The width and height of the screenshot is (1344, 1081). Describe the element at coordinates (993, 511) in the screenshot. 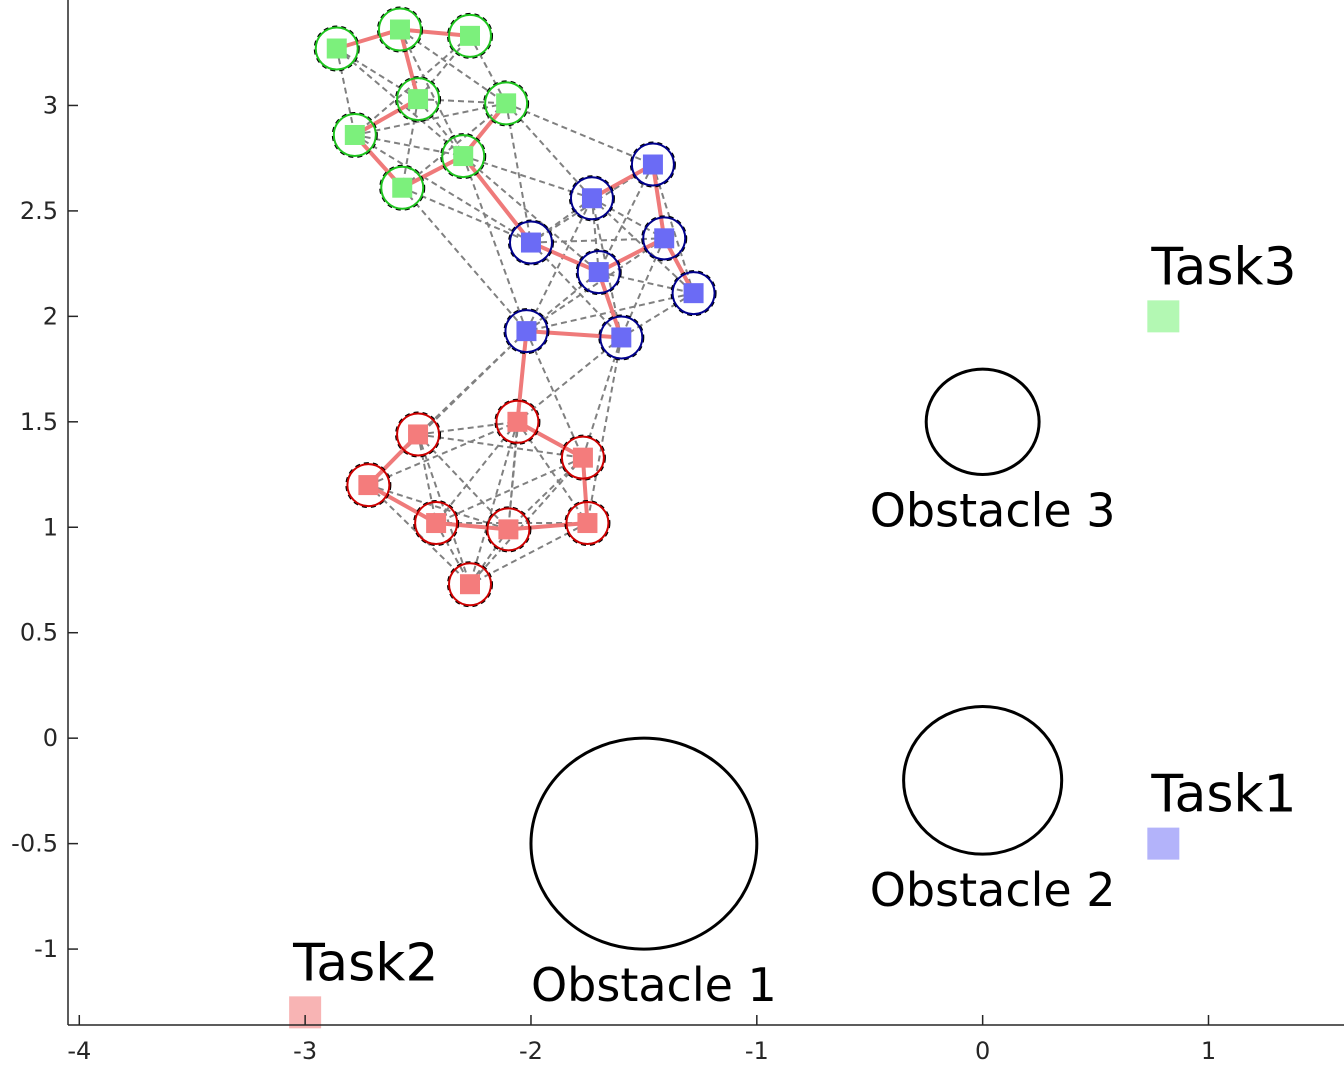

I see `obstacle-3-label: Obstacle 3` at that location.